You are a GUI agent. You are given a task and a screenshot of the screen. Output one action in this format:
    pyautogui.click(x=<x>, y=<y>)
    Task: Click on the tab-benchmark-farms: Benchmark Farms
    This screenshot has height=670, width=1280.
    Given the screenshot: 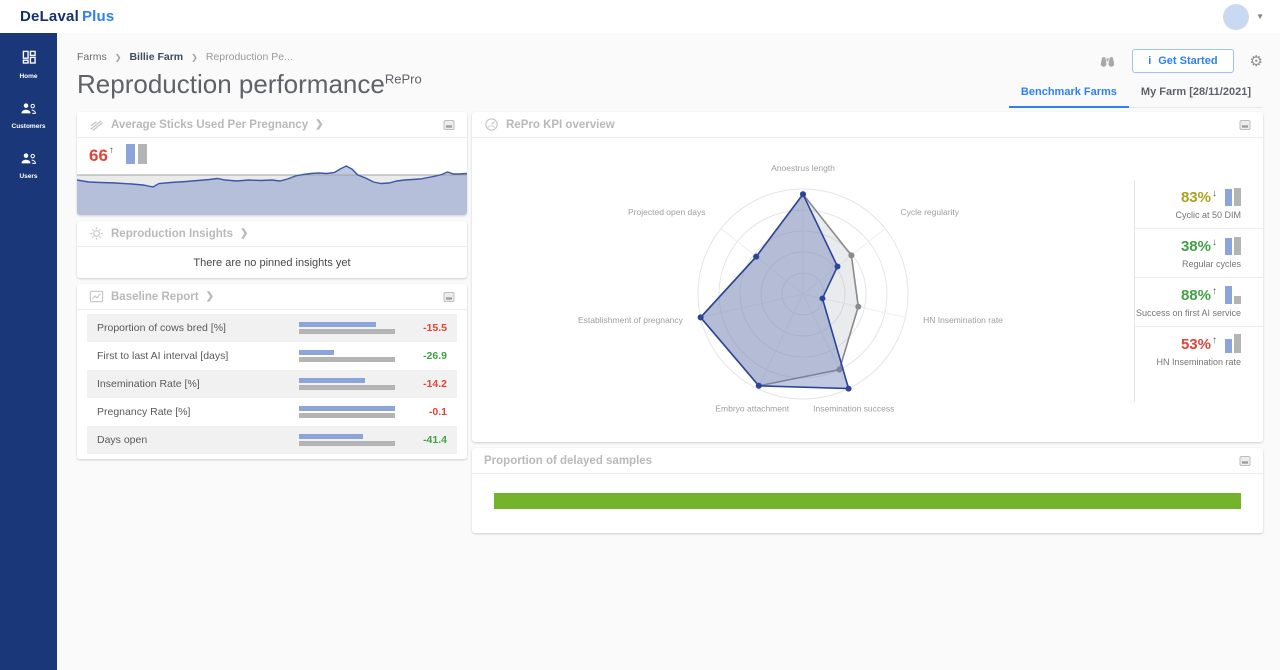 What is the action you would take?
    pyautogui.click(x=1068, y=95)
    